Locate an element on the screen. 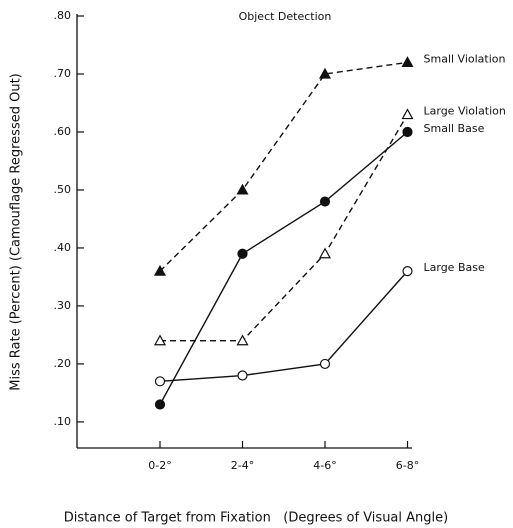 The image size is (513, 528). series-label: Large Base is located at coordinates (454, 267).